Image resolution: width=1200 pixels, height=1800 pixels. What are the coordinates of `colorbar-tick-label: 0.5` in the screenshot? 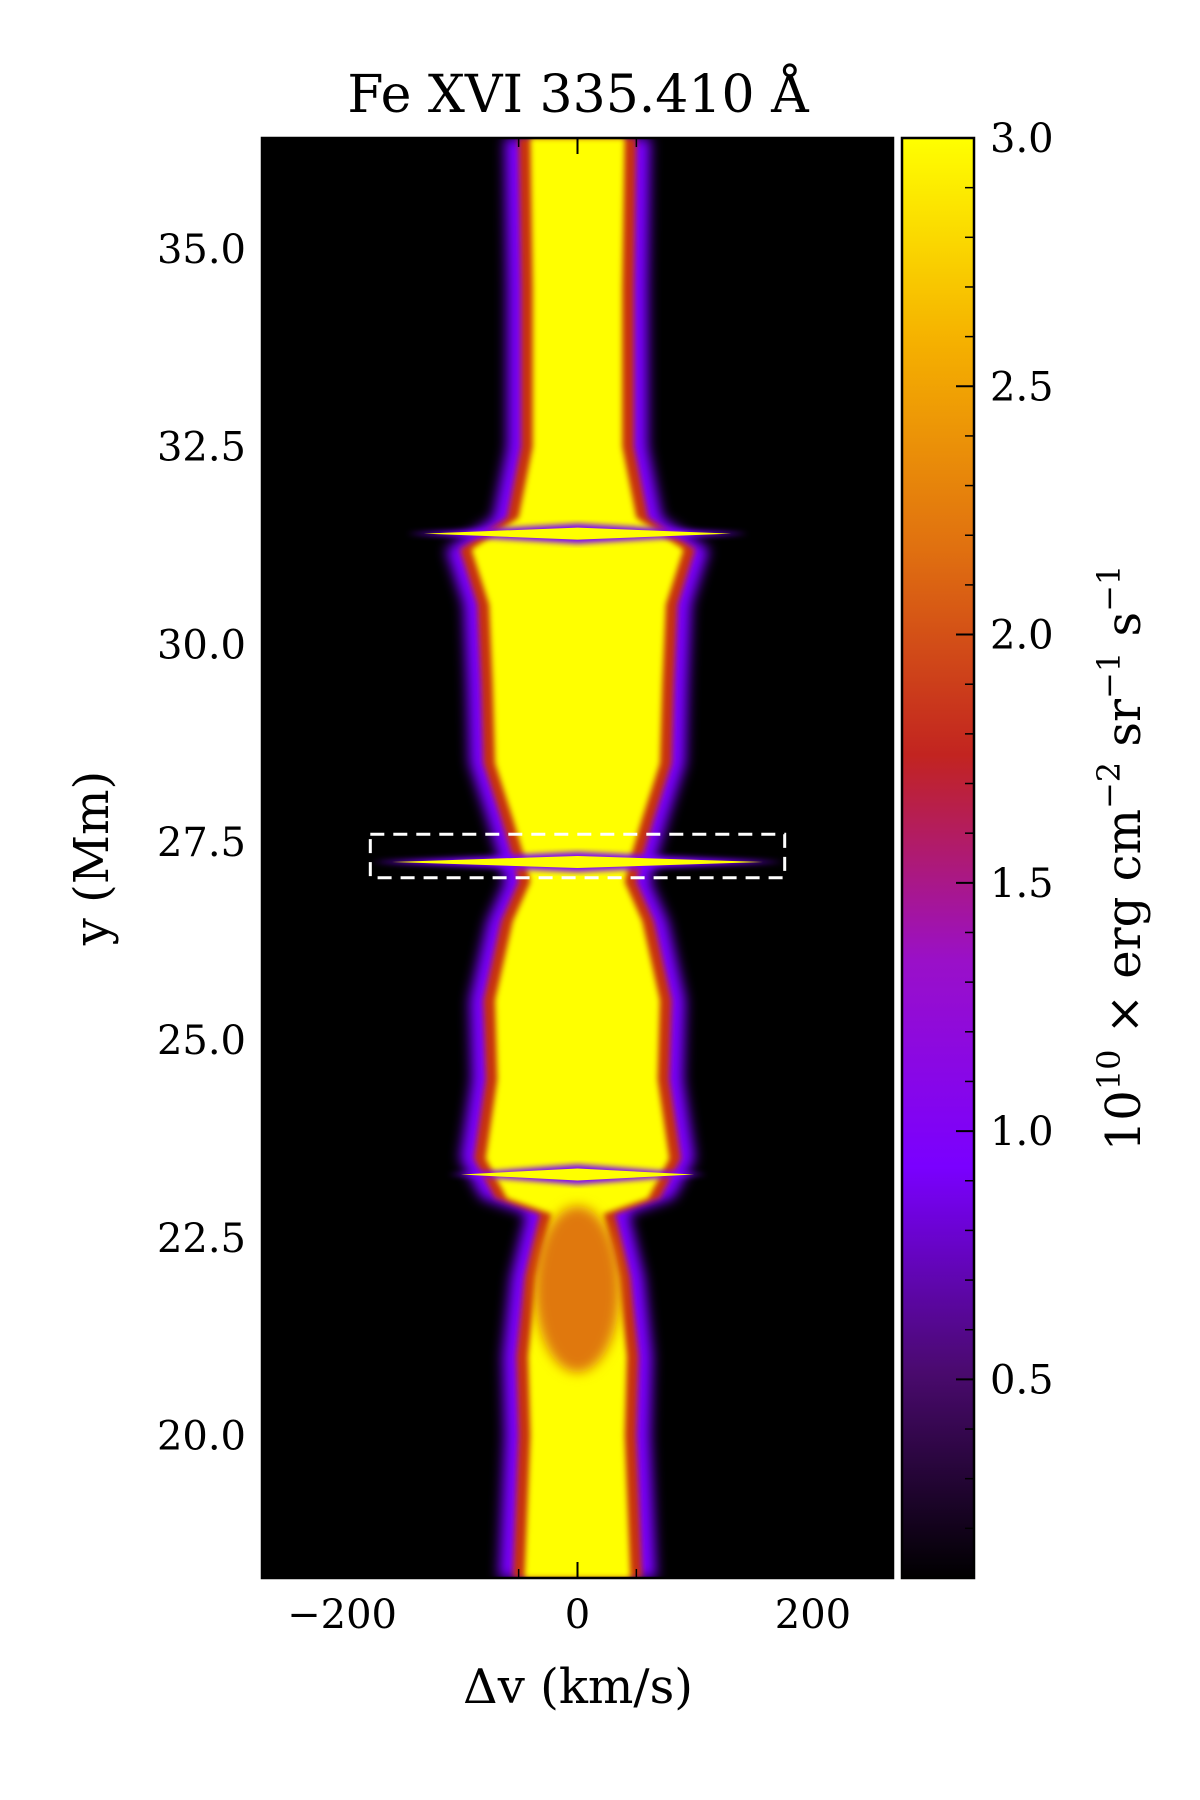 It's located at (1022, 1380).